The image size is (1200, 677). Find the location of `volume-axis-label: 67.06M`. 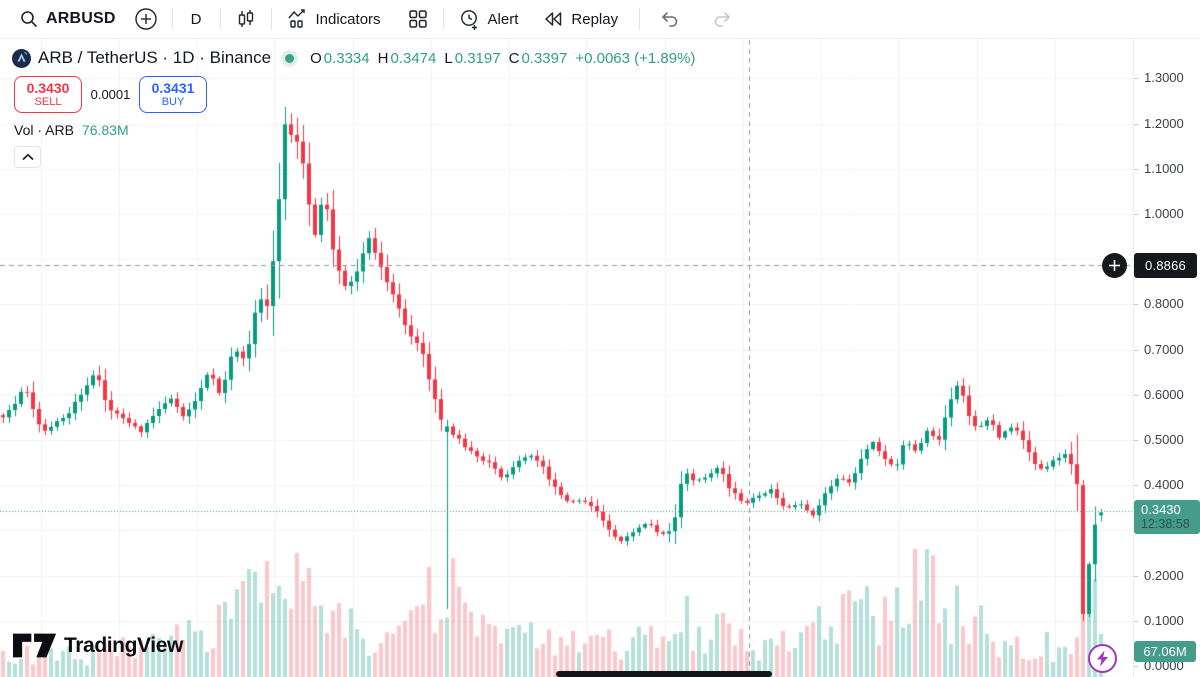

volume-axis-label: 67.06M is located at coordinates (1165, 651).